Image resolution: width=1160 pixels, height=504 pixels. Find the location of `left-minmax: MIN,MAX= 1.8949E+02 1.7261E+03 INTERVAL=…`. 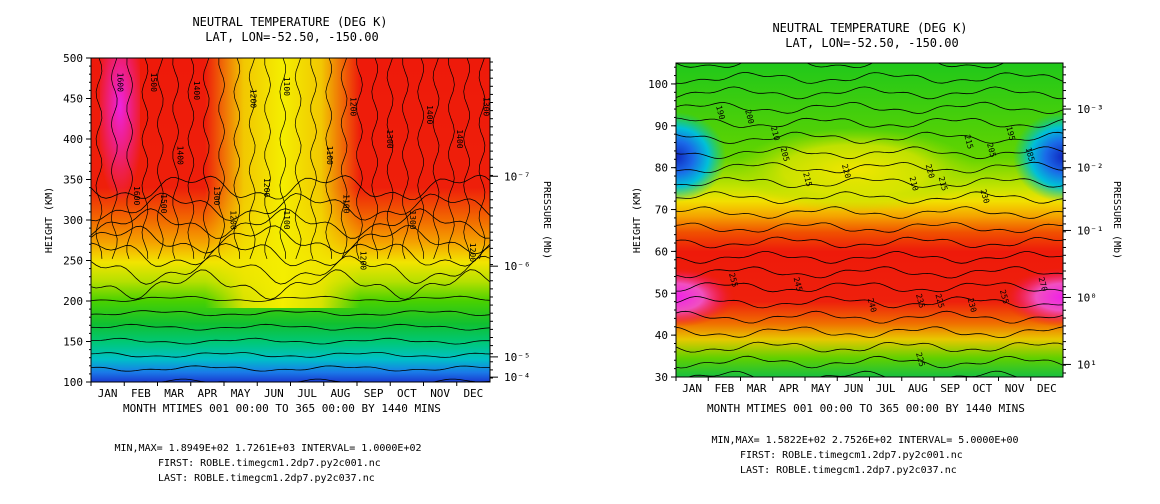

left-minmax: MIN,MAX= 1.8949E+02 1.7261E+03 INTERVAL=… is located at coordinates (267, 448).